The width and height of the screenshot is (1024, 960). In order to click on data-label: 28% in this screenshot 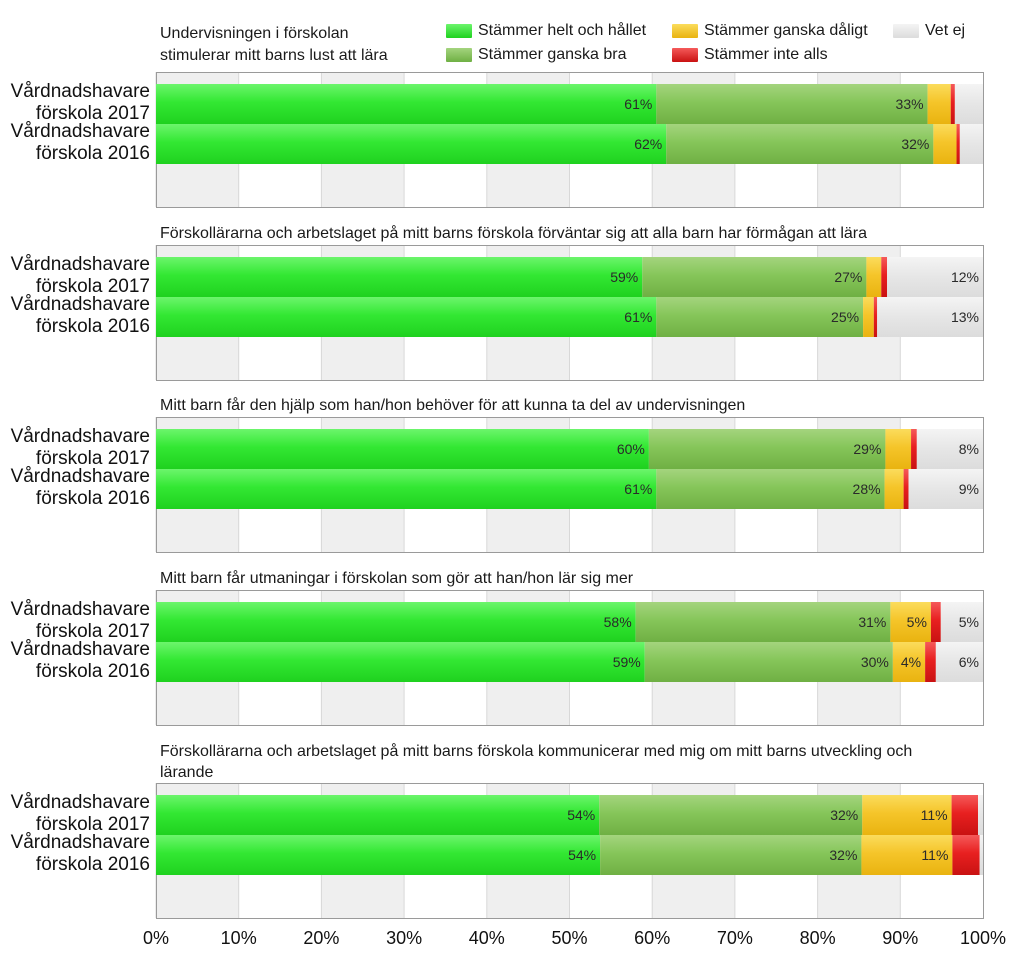, I will do `click(867, 489)`.